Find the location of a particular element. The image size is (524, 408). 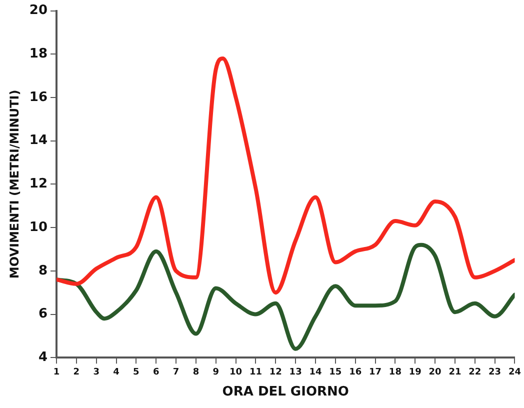

y-tick-label: 14 is located at coordinates (38, 140).